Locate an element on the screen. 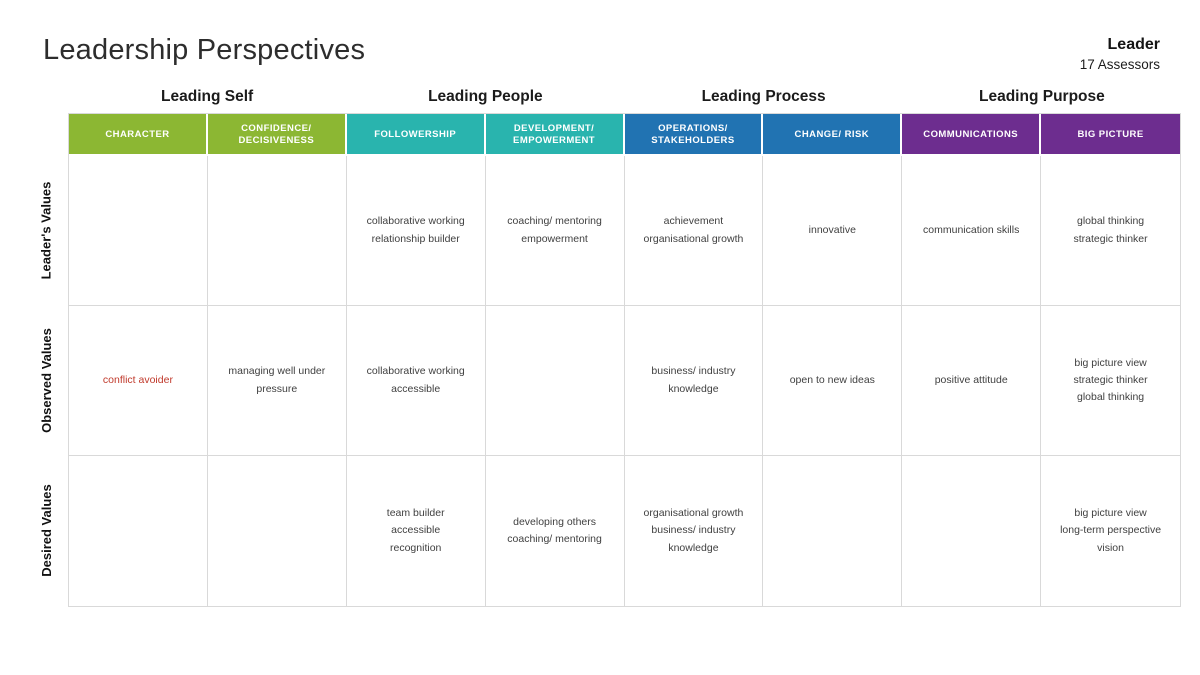  matrix-cell-r3-c3: team builder accessible recognition is located at coordinates (416, 531).